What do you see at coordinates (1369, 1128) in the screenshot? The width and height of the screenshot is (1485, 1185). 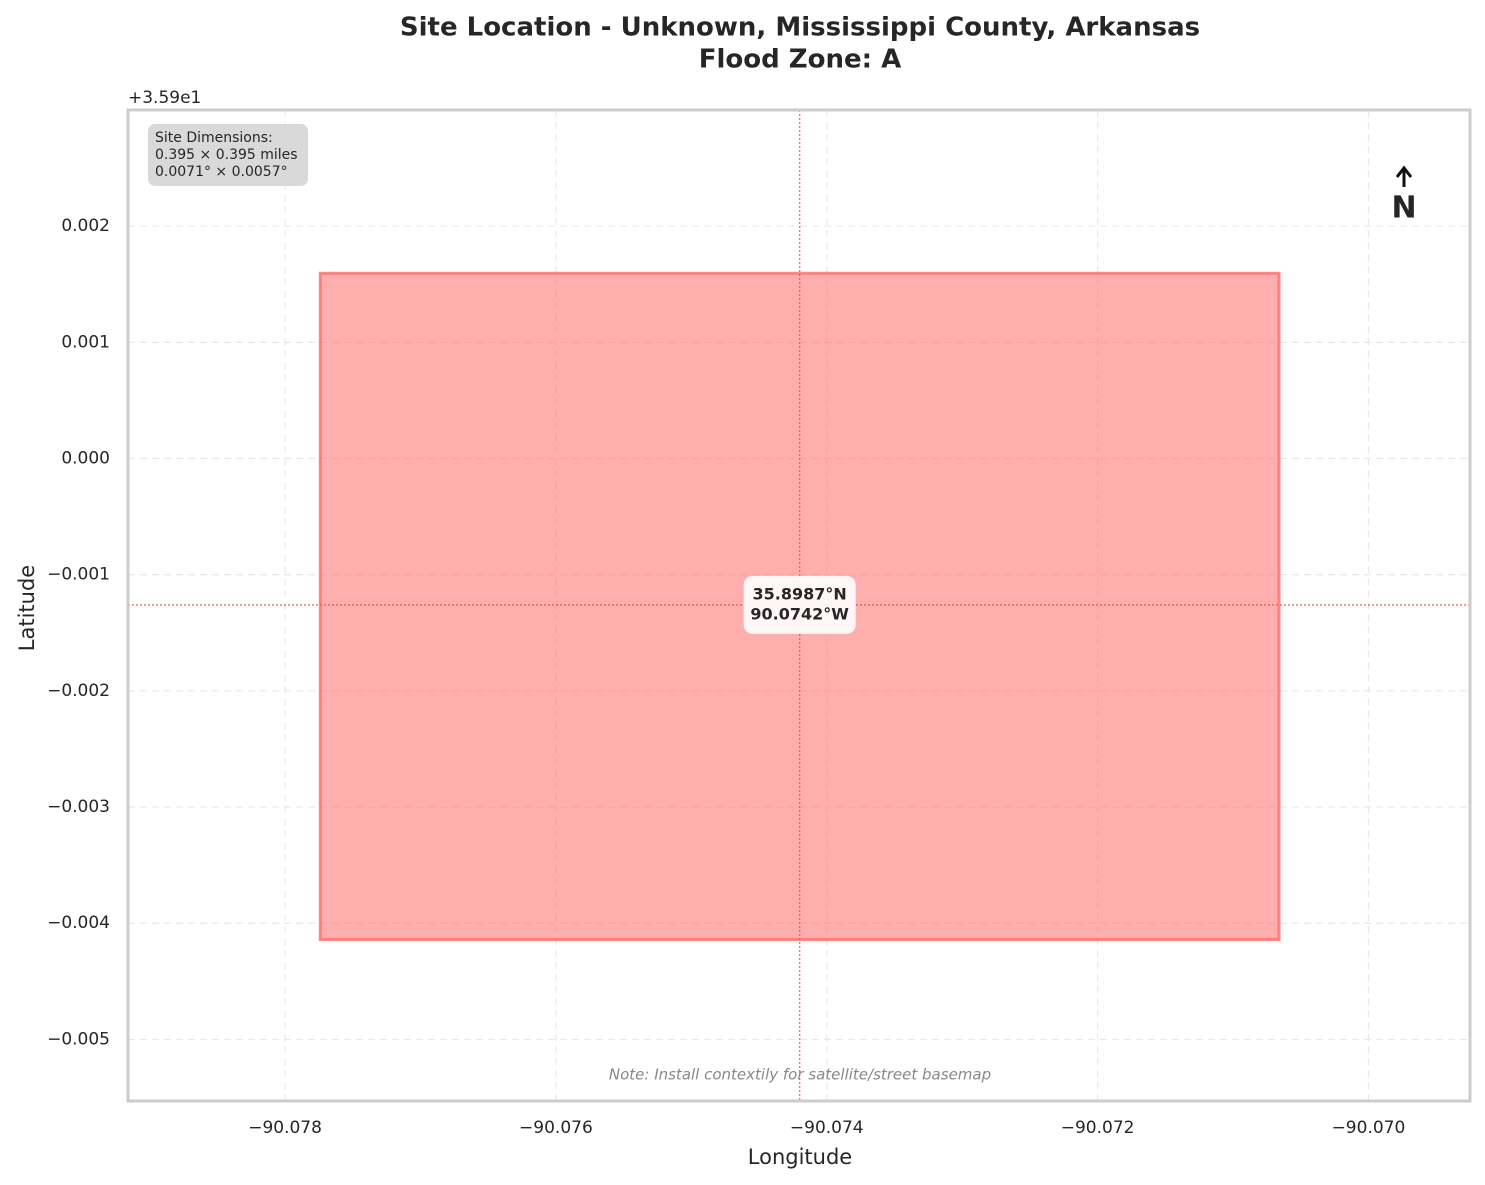 I see `x-tick-label: −90.070` at bounding box center [1369, 1128].